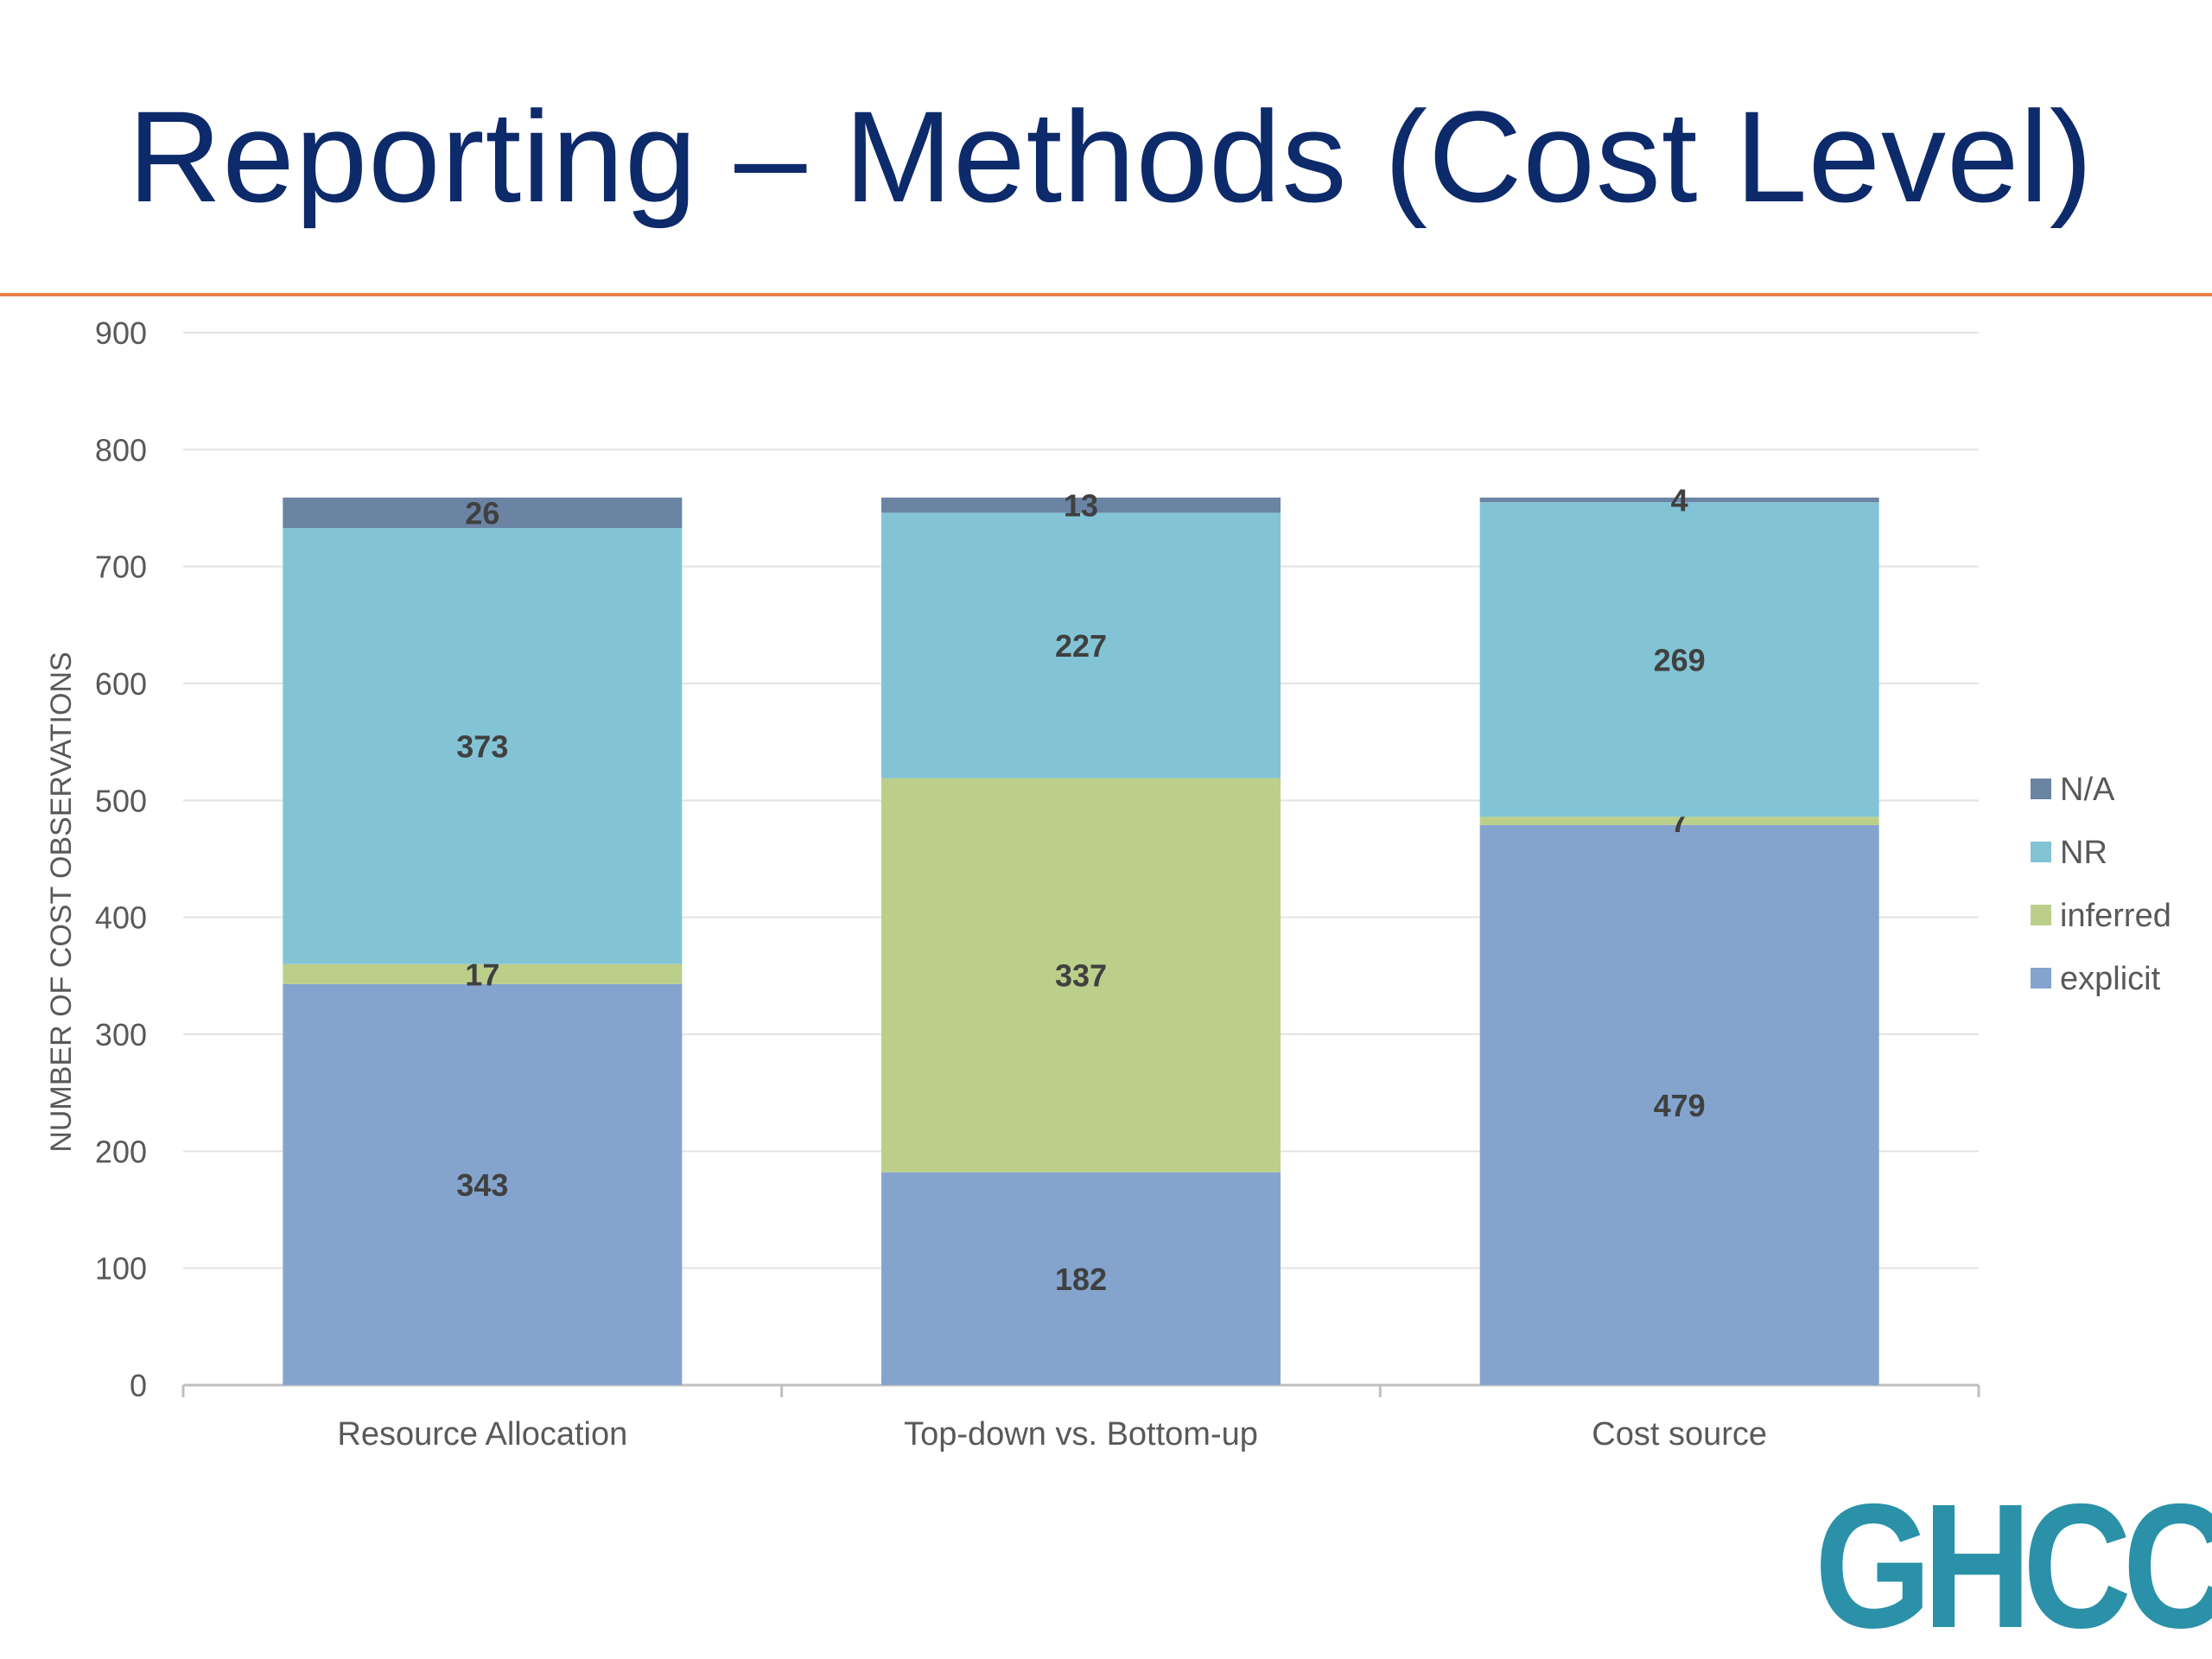 Image resolution: width=2212 pixels, height=1659 pixels. Describe the element at coordinates (121, 567) in the screenshot. I see `y-tick-label: 700` at that location.